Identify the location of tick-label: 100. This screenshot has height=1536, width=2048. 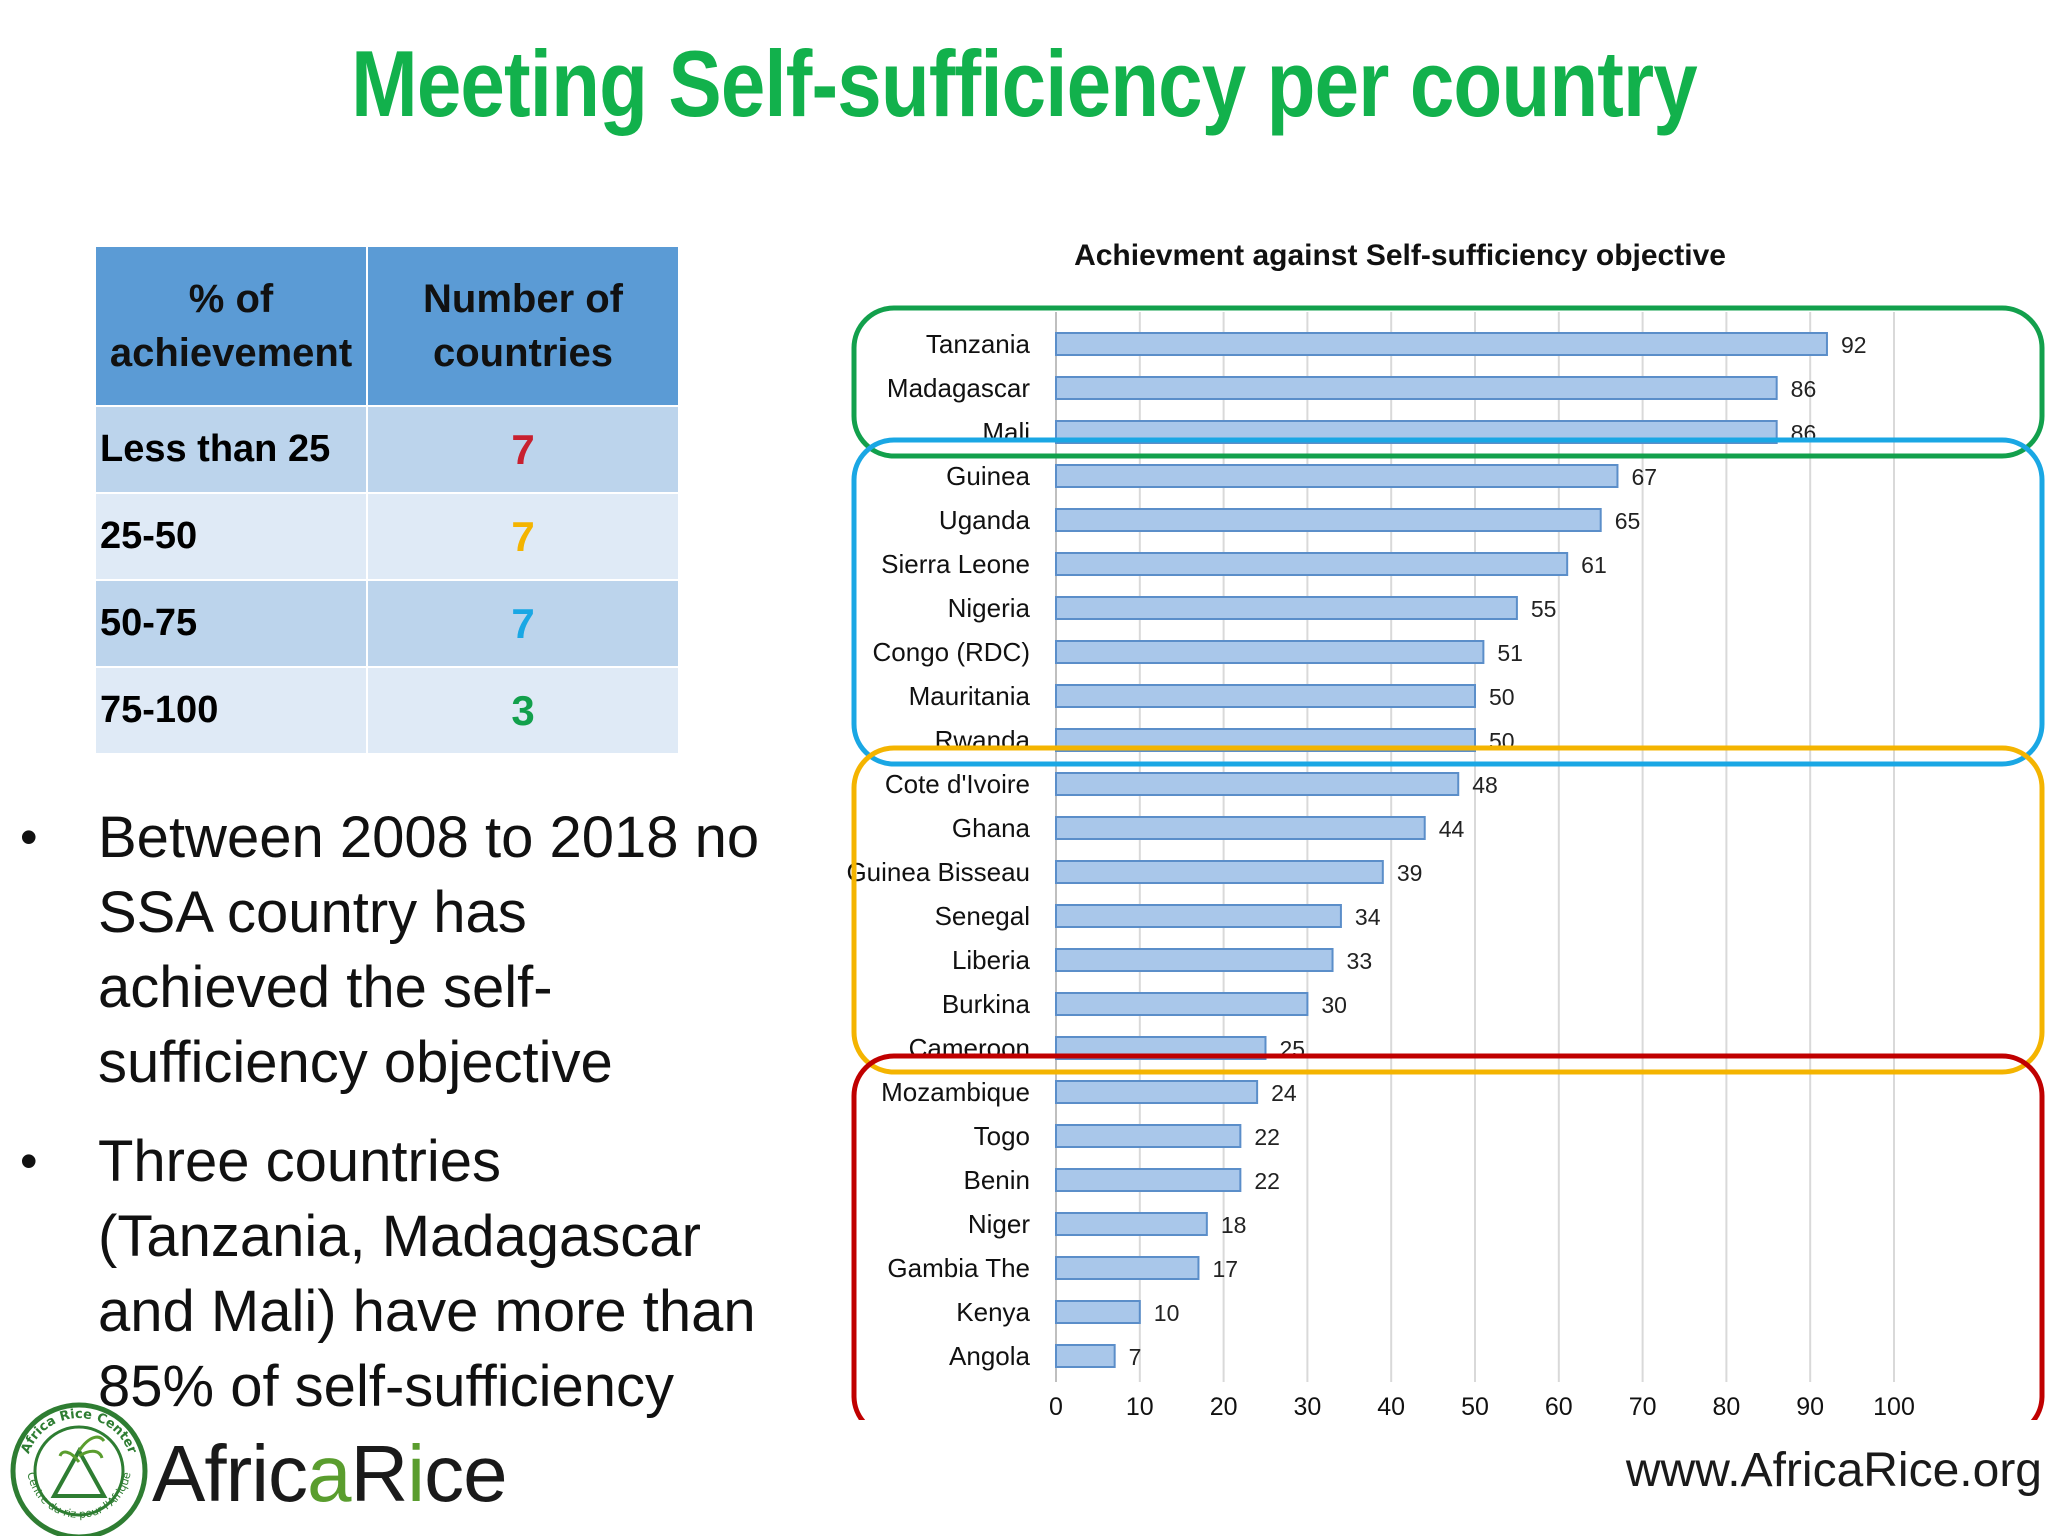
(1894, 1406).